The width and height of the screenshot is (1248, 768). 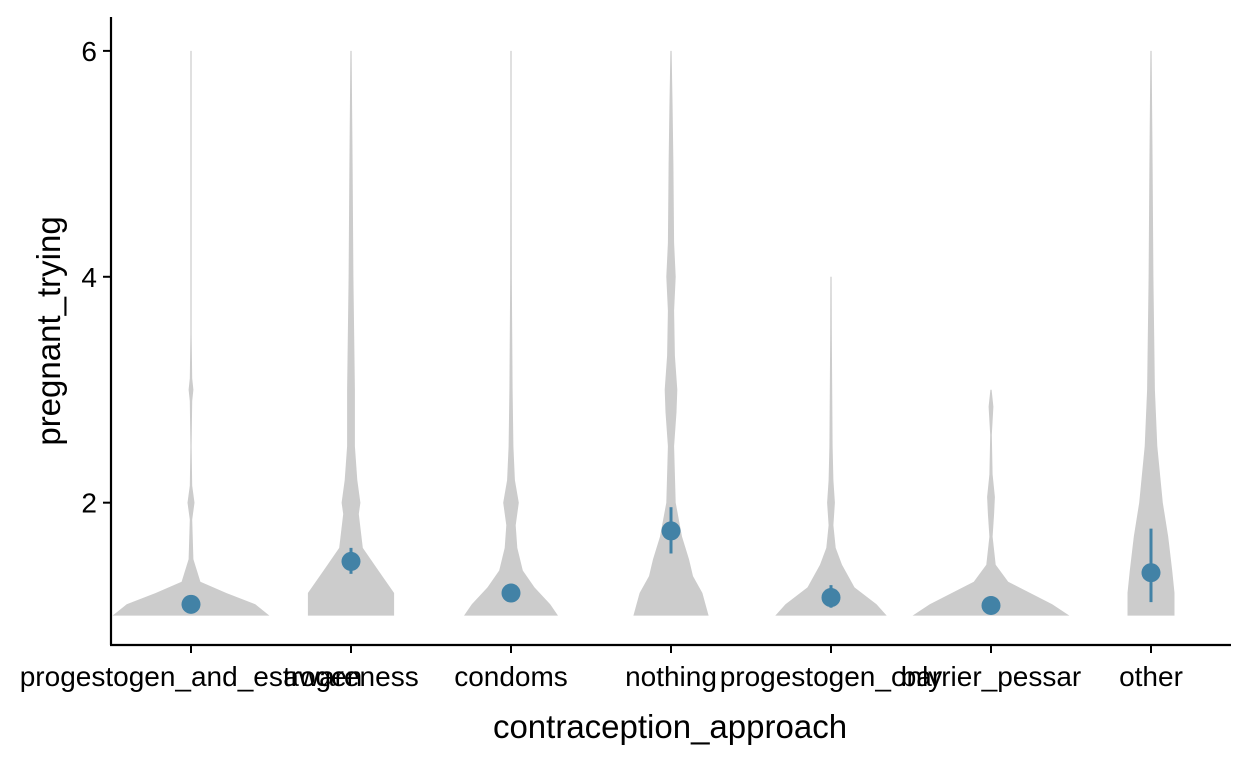 What do you see at coordinates (48, 330) in the screenshot?
I see `y-axis-title: pregnant_trying` at bounding box center [48, 330].